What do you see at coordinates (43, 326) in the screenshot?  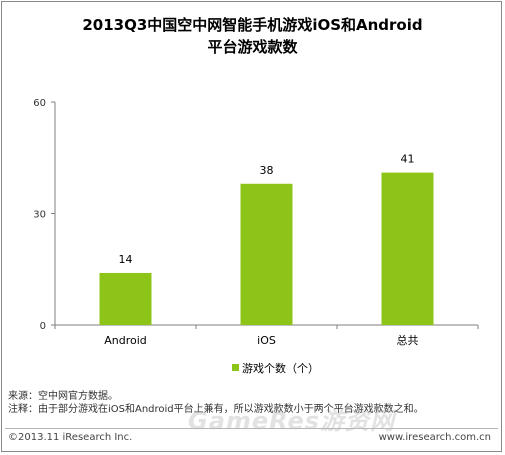 I see `y-tick-label: 0` at bounding box center [43, 326].